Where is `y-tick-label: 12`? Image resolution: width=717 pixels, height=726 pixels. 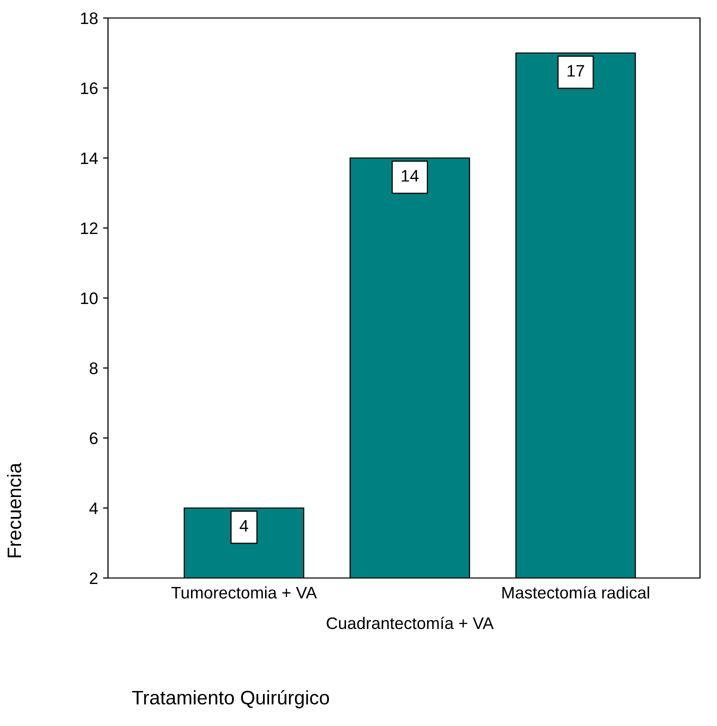
y-tick-label: 12 is located at coordinates (89, 228).